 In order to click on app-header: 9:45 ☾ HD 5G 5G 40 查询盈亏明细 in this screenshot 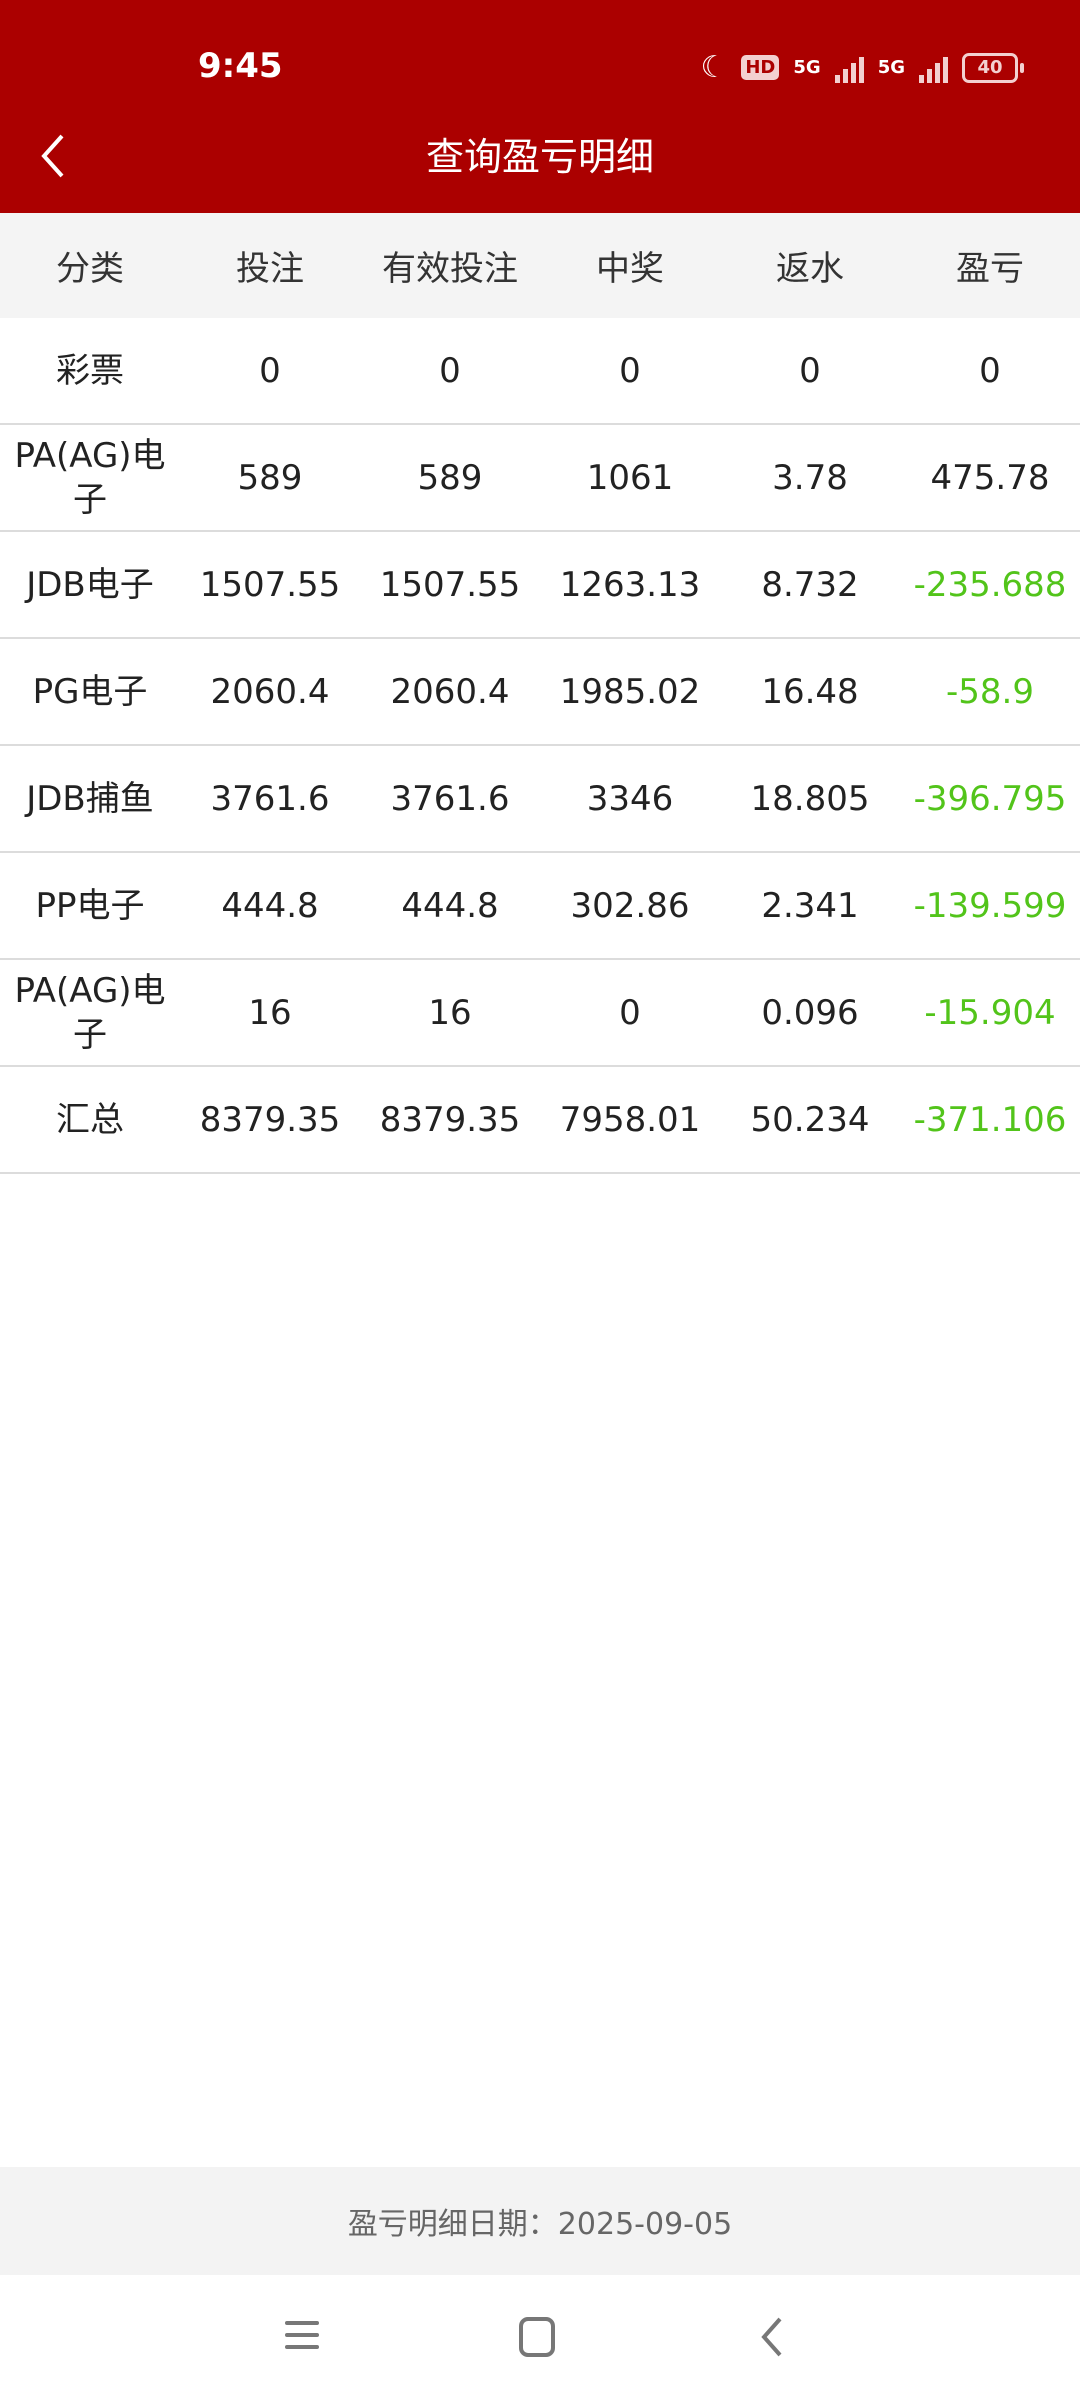, I will do `click(540, 106)`.